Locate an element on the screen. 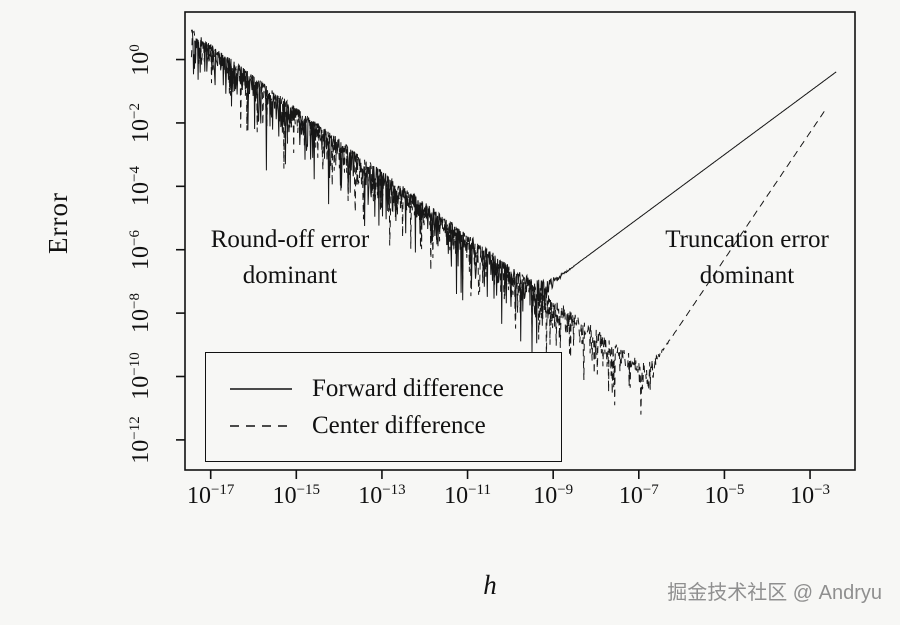 The height and width of the screenshot is (625, 900). y-axis-title: Error is located at coordinates (58, 223).